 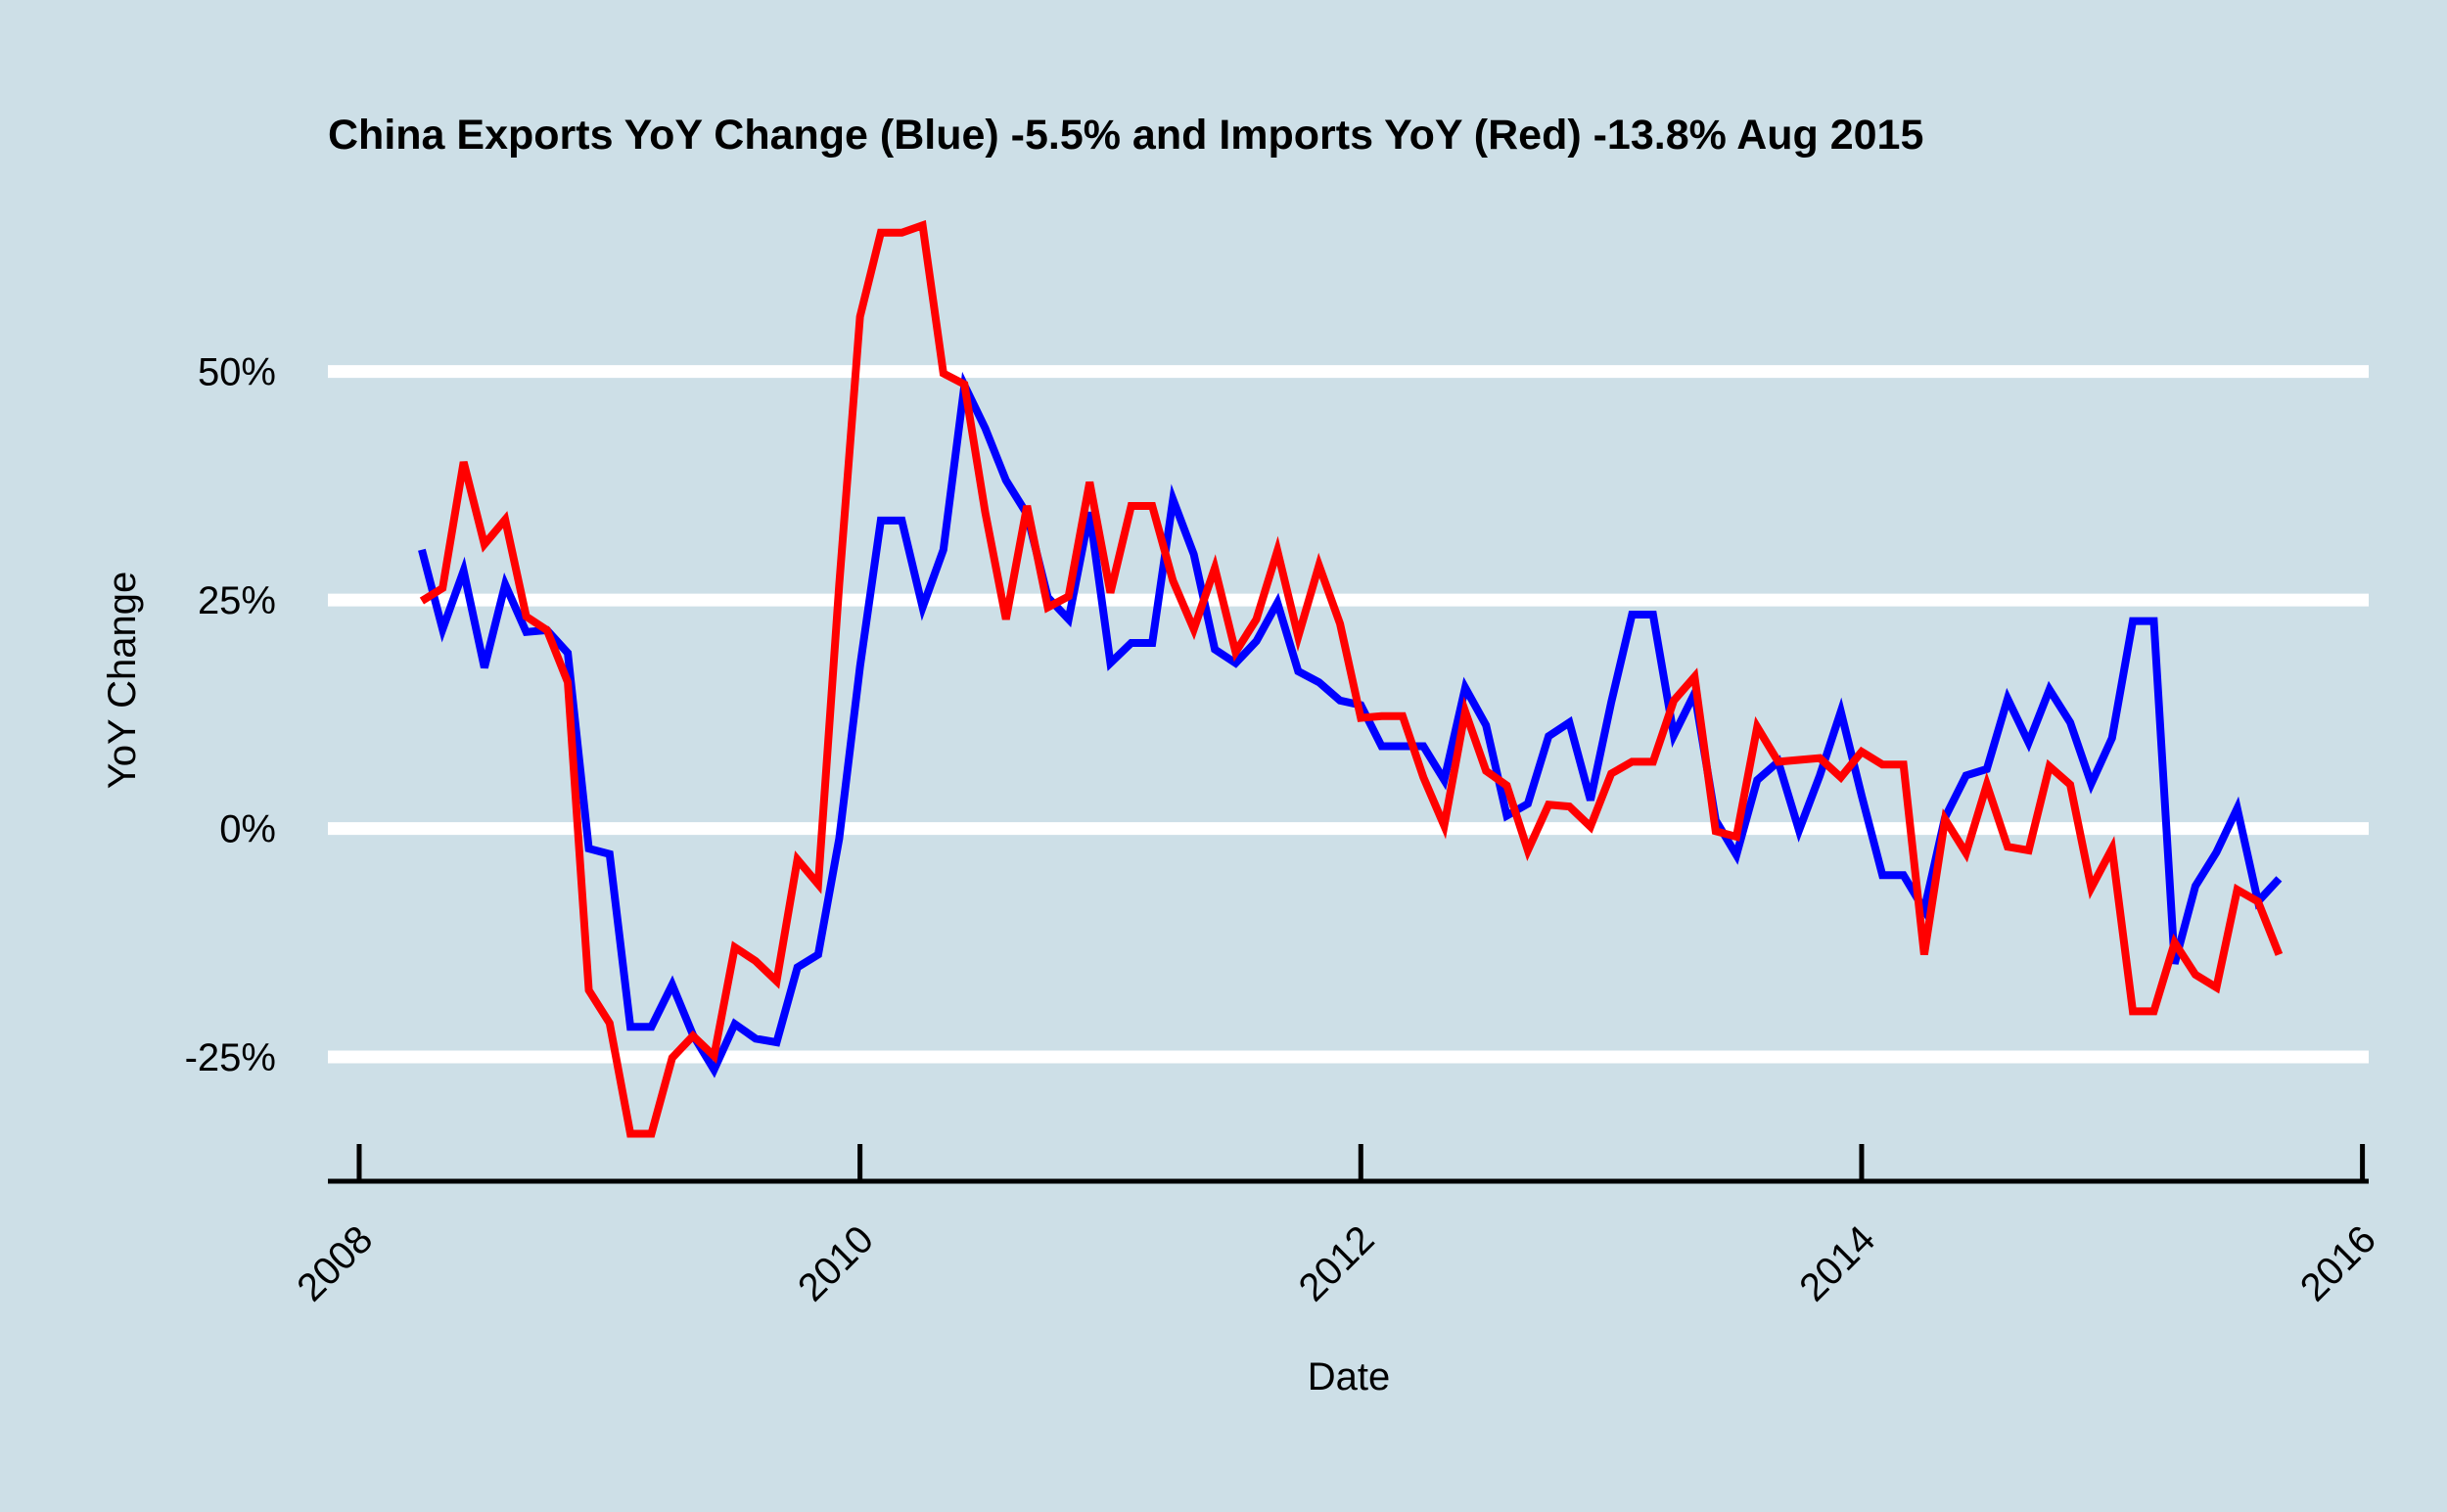 What do you see at coordinates (230, 1057) in the screenshot?
I see `y-tick-label: -25%` at bounding box center [230, 1057].